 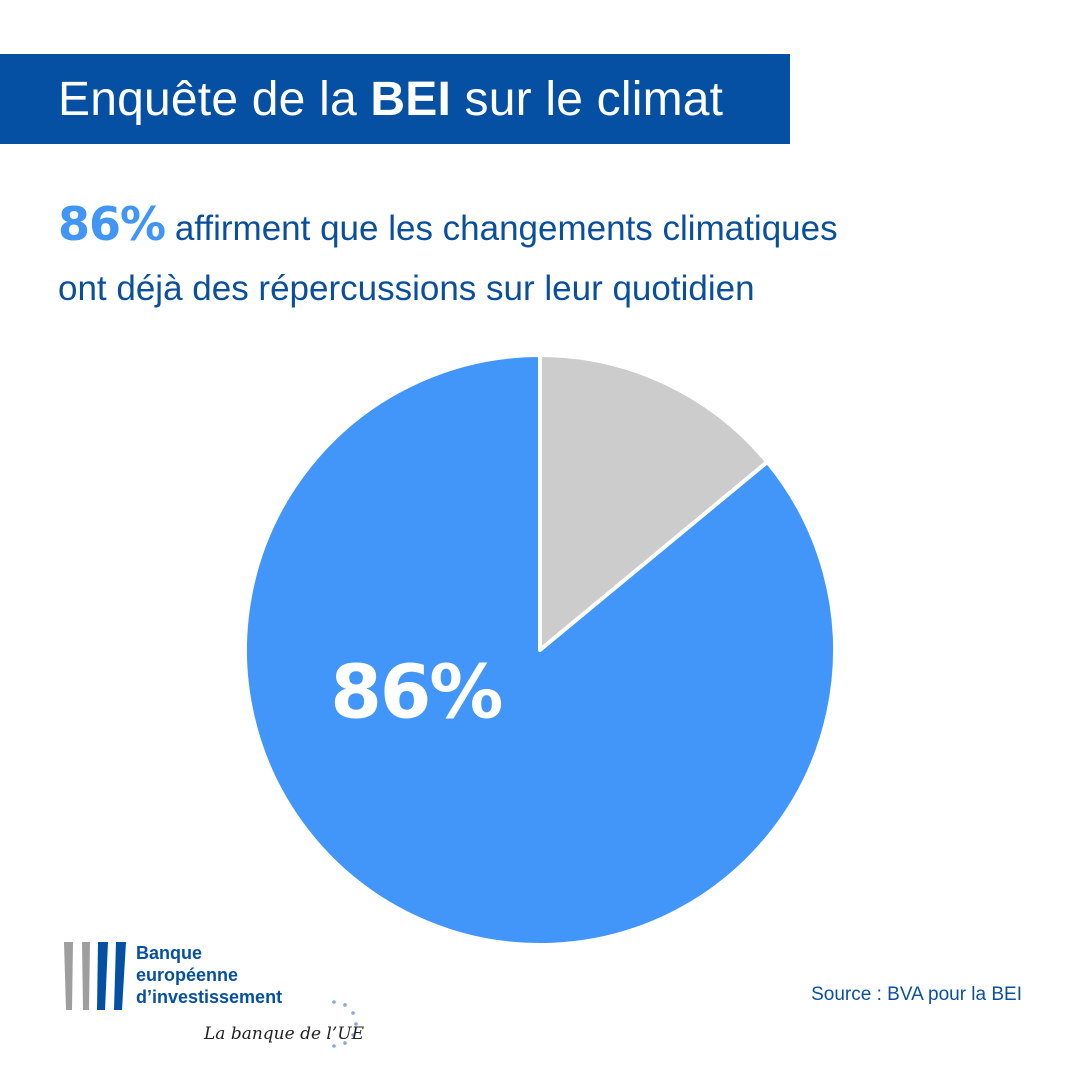 I want to click on source-note: Source : BVA pour la BEI, so click(x=916, y=994).